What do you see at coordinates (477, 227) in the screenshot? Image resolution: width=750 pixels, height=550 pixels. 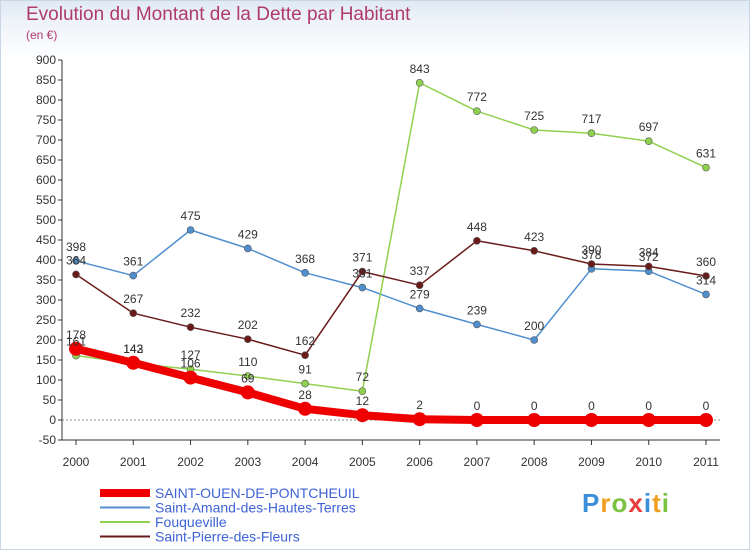 I see `data-label: 448` at bounding box center [477, 227].